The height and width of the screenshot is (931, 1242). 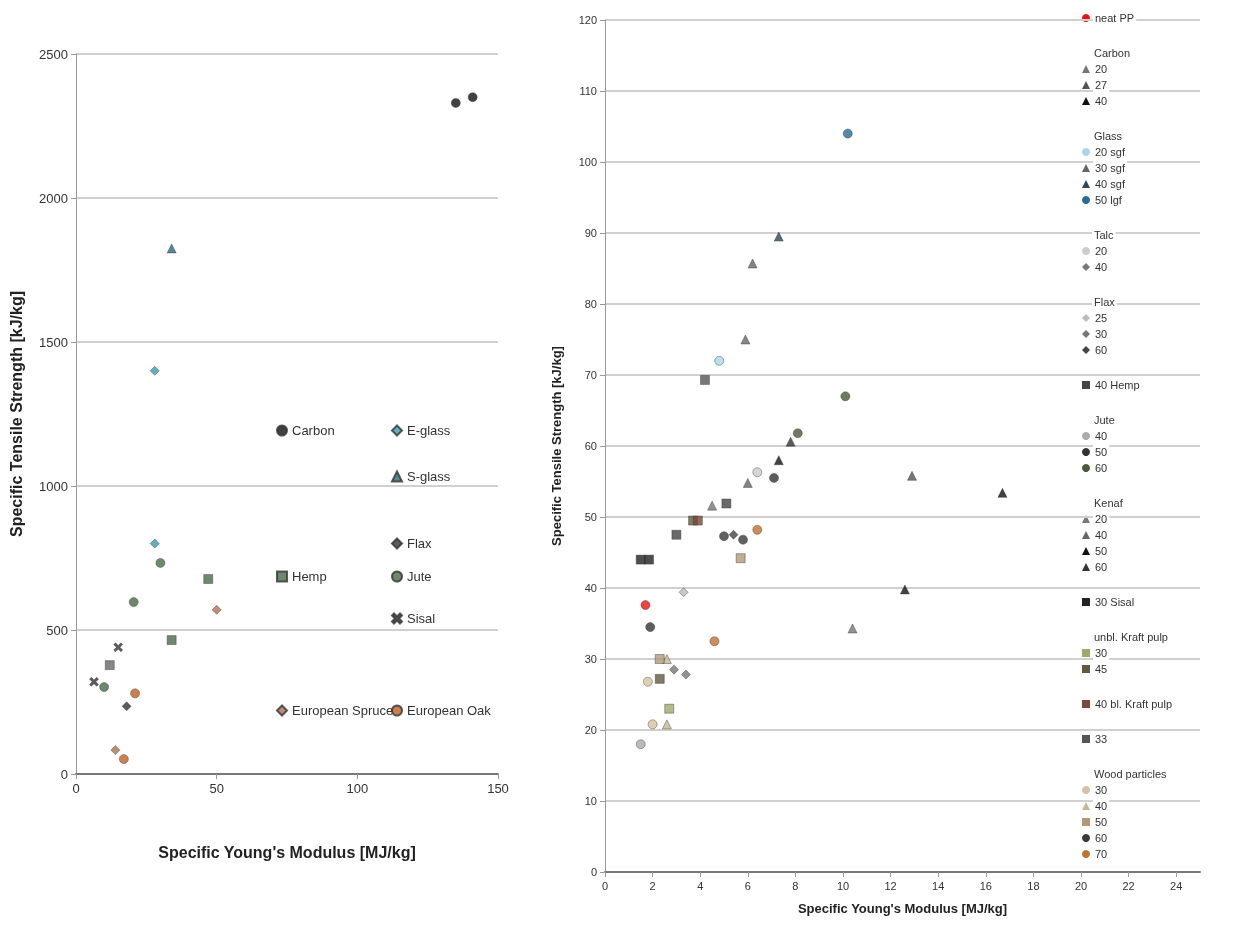 I want to click on legend-label: 40 Hemp, so click(x=1117, y=385).